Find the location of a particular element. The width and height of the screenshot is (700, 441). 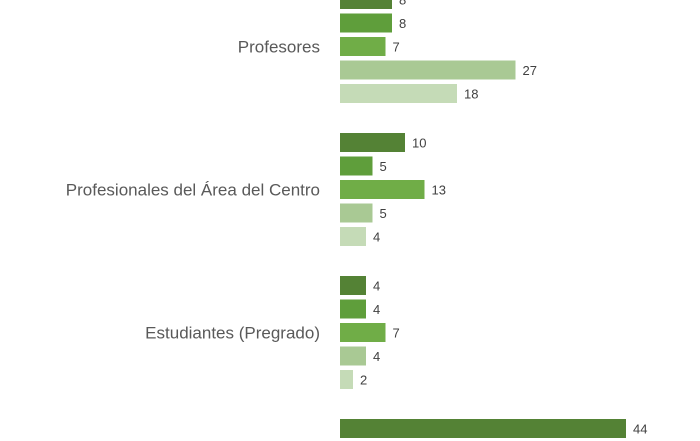

data-label: 10 is located at coordinates (419, 143).